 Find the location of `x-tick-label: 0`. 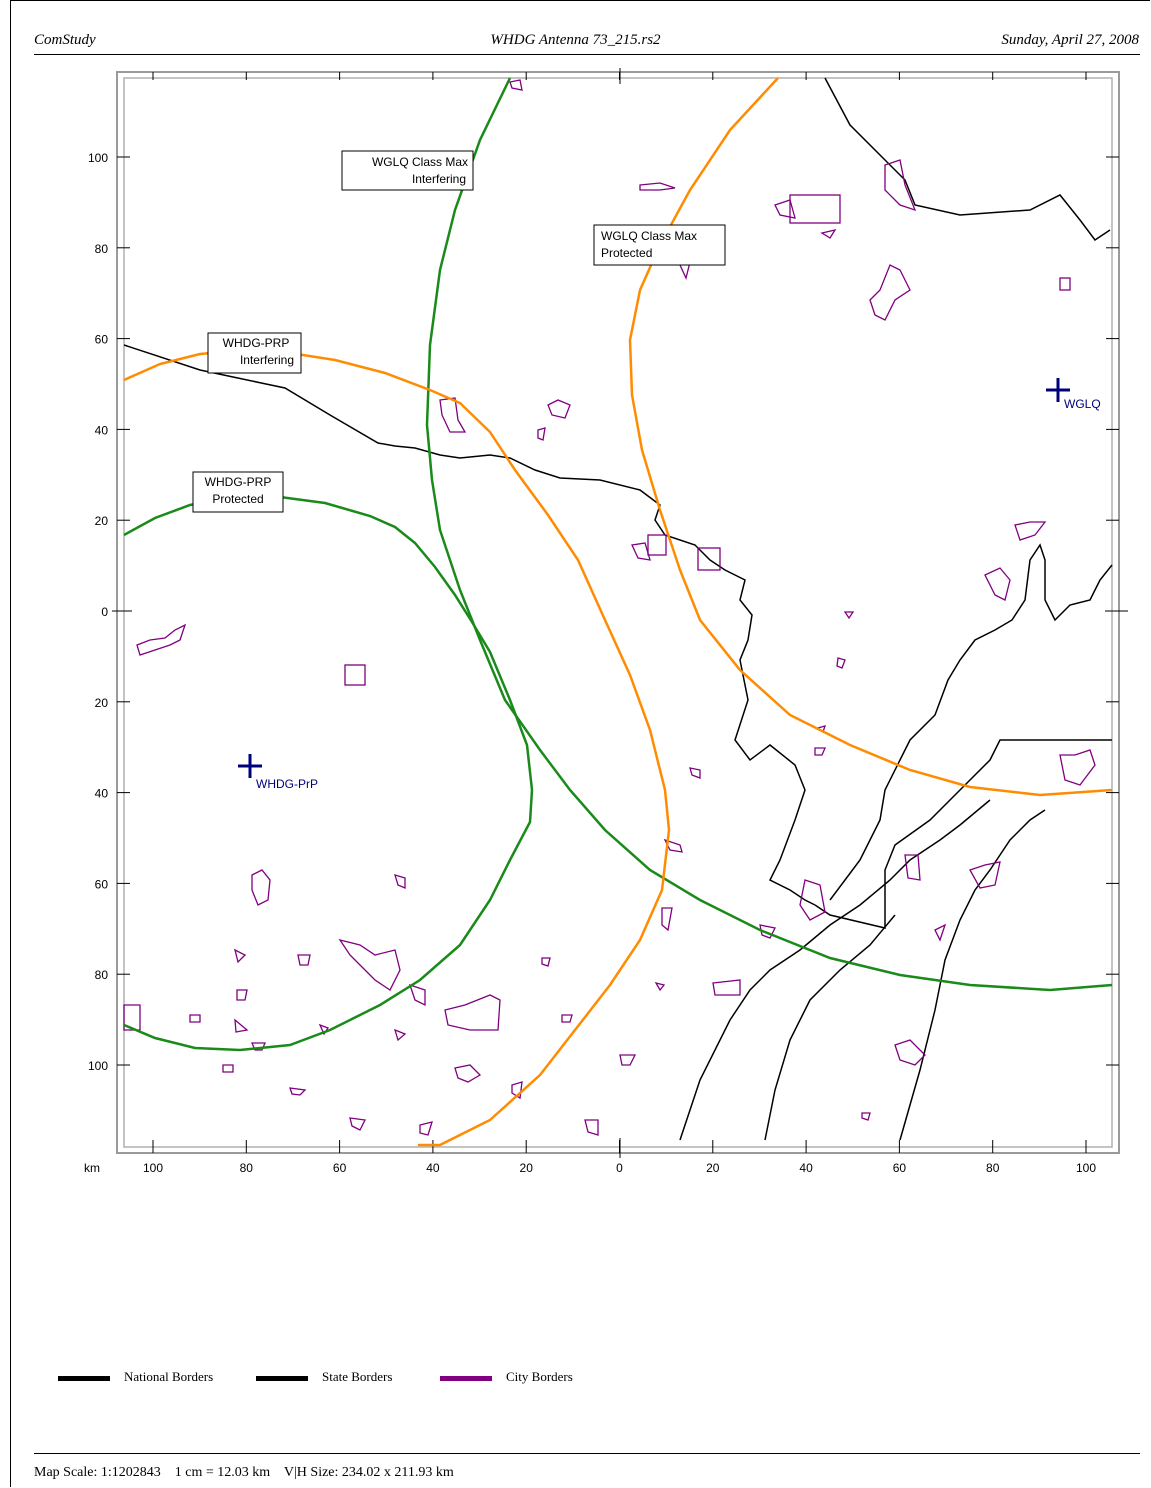

x-tick-label: 0 is located at coordinates (619, 1168).